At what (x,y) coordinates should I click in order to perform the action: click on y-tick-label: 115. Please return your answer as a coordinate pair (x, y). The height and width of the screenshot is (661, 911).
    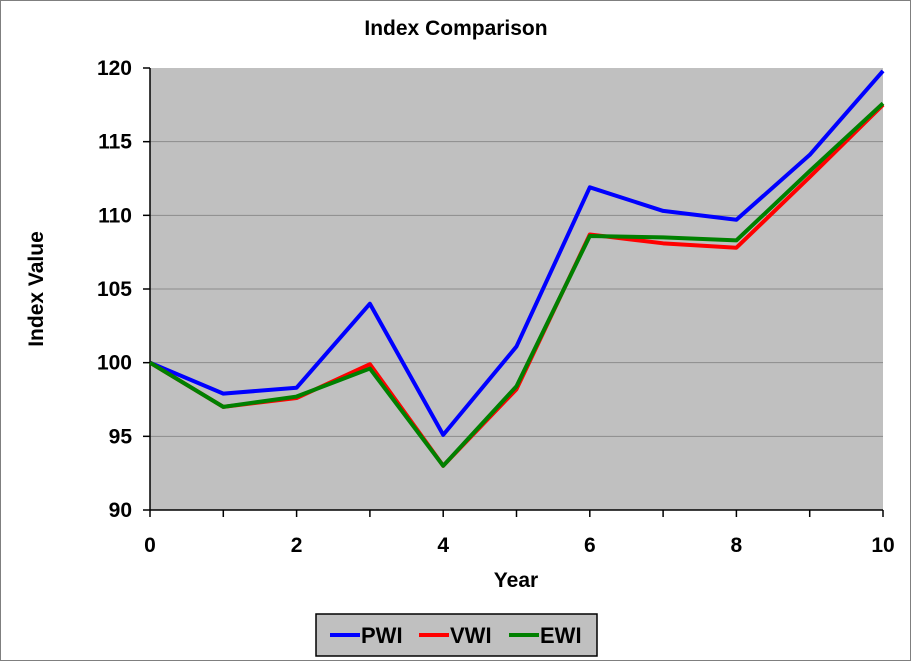
    Looking at the image, I should click on (115, 142).